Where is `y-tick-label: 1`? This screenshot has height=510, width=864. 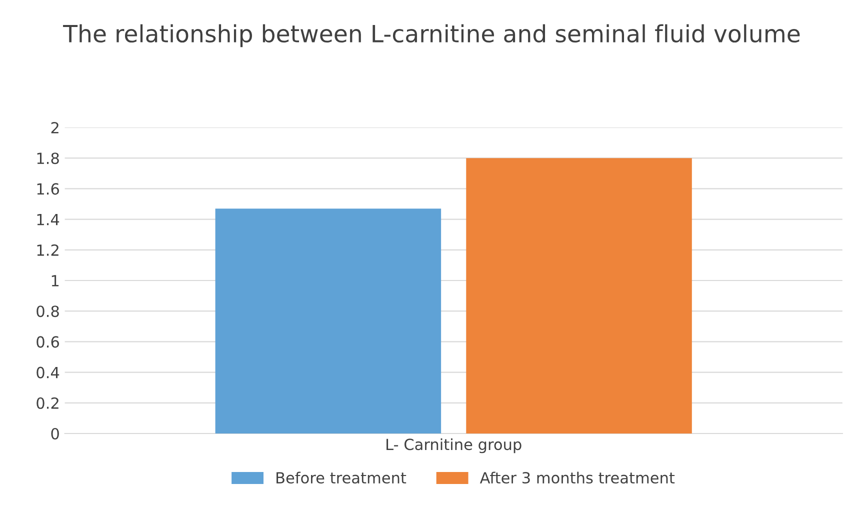 y-tick-label: 1 is located at coordinates (55, 280).